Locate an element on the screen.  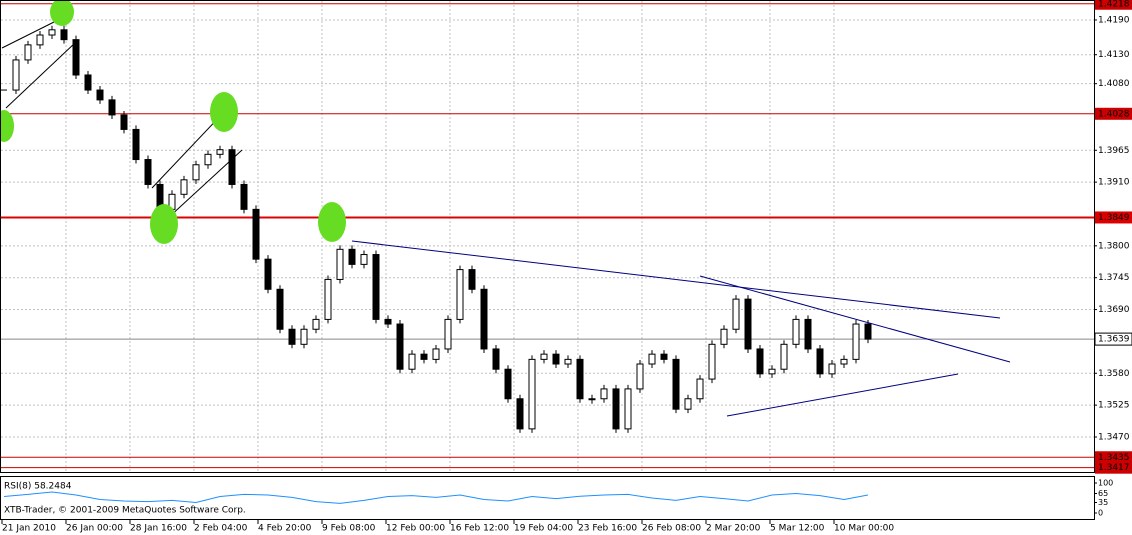
level-label: 1.3639 is located at coordinates (1114, 340).